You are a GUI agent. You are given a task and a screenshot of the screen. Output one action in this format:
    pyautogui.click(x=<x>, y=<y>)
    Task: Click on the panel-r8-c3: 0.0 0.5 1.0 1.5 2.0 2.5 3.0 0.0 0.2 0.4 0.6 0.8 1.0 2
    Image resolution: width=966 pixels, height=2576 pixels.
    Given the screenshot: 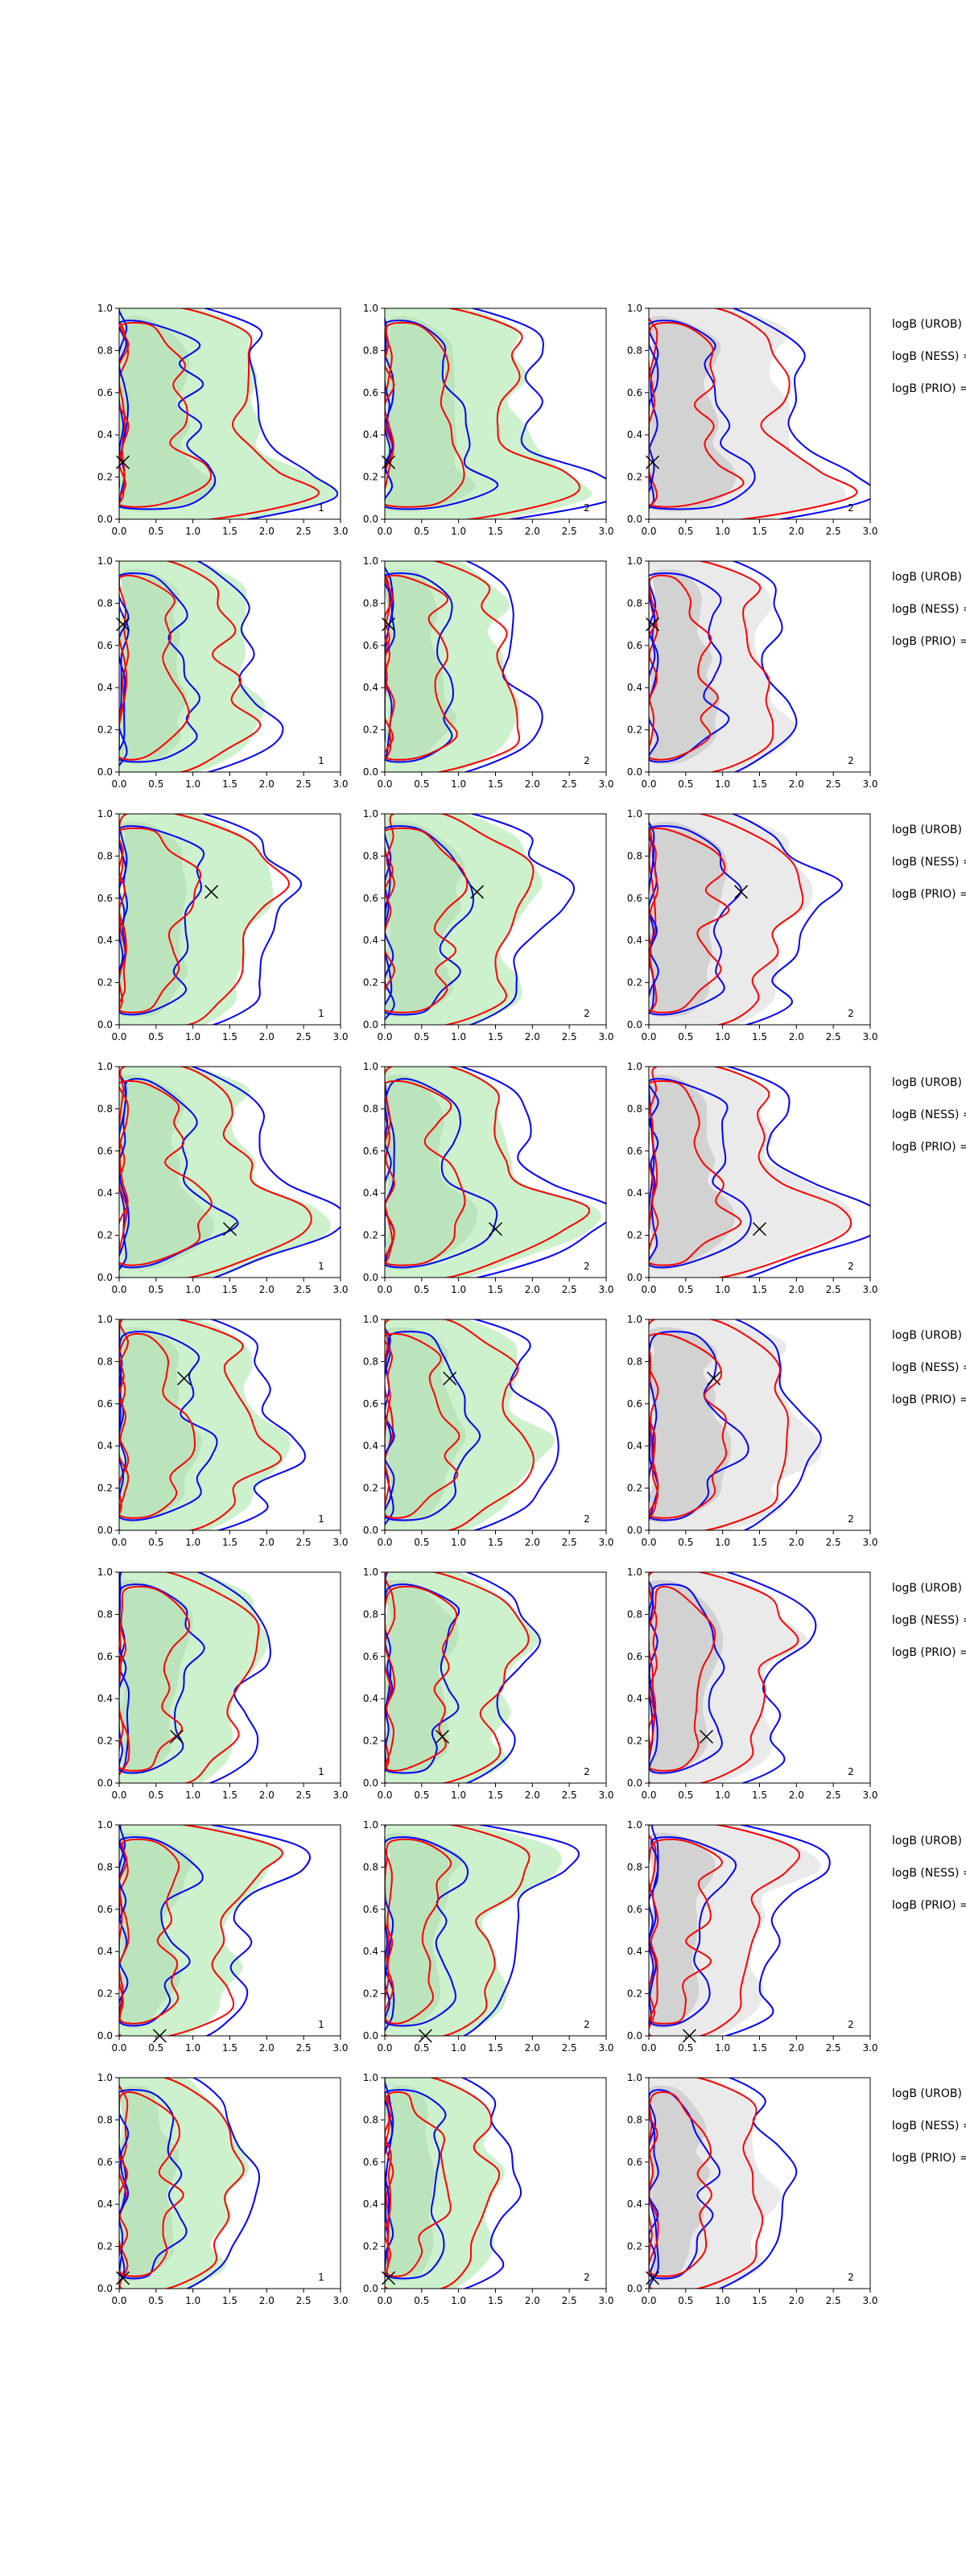 What is the action you would take?
    pyautogui.click(x=752, y=2189)
    